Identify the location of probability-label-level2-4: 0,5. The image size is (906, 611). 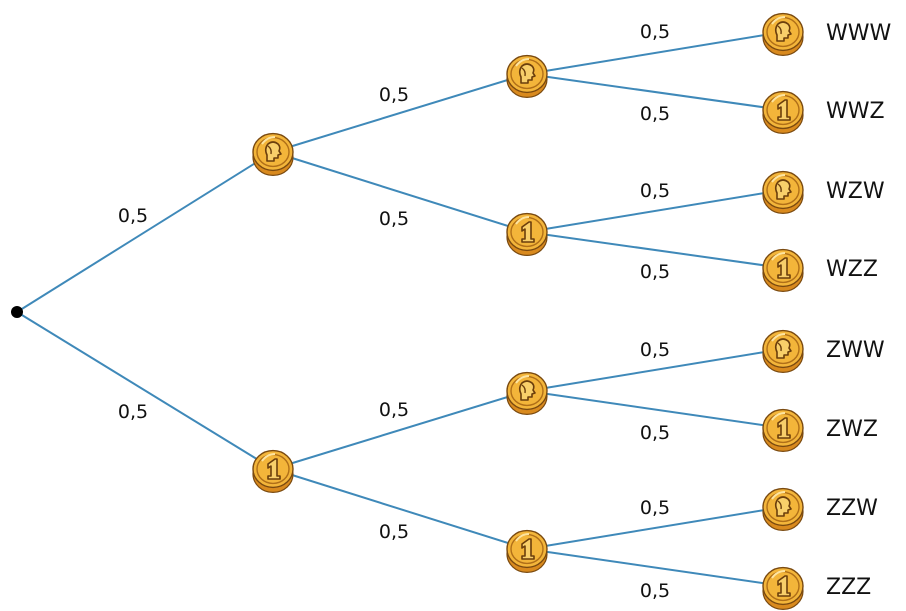
(394, 532).